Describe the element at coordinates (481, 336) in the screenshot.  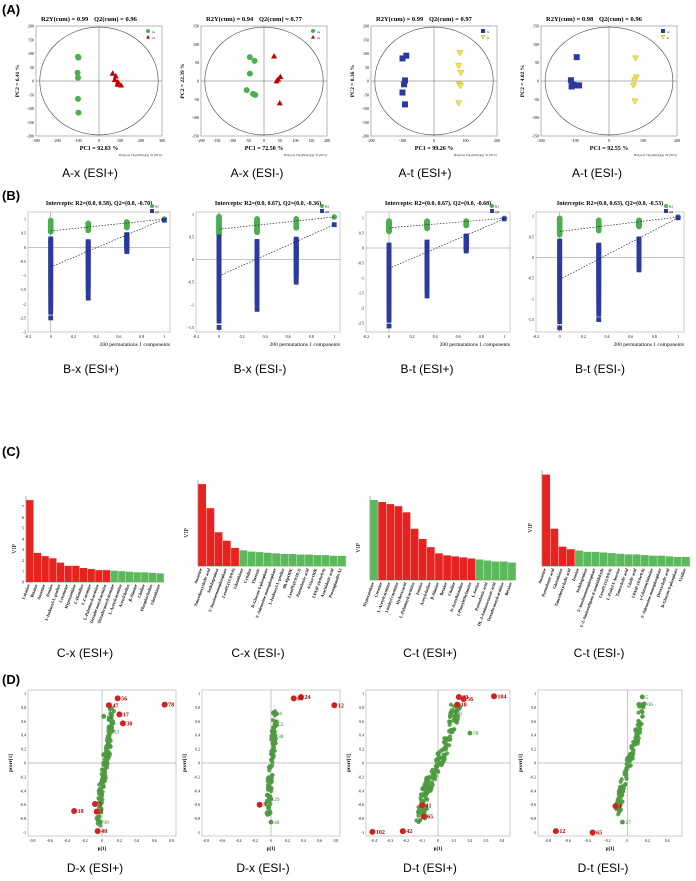
I see `x-tick-label: 0.8` at that location.